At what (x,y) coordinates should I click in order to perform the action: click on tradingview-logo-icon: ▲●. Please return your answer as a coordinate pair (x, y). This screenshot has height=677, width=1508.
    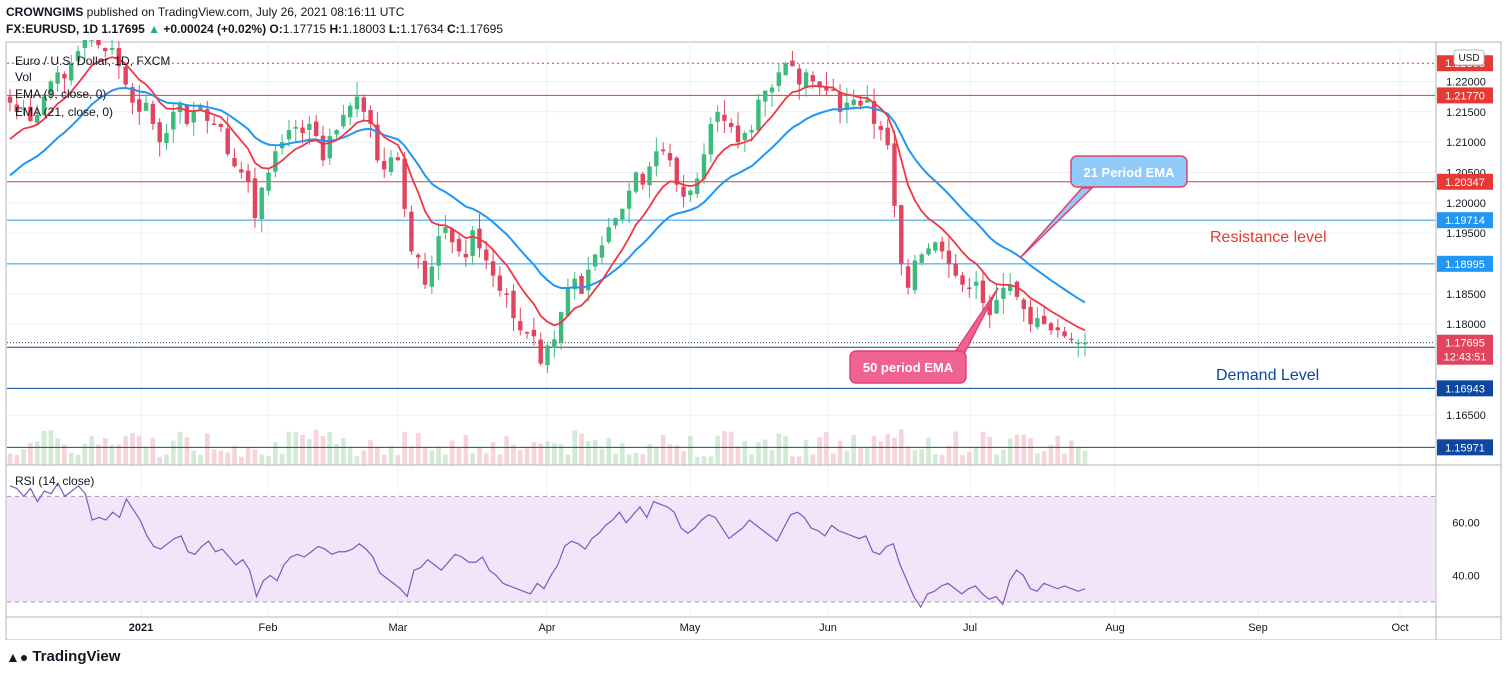
    Looking at the image, I should click on (17, 656).